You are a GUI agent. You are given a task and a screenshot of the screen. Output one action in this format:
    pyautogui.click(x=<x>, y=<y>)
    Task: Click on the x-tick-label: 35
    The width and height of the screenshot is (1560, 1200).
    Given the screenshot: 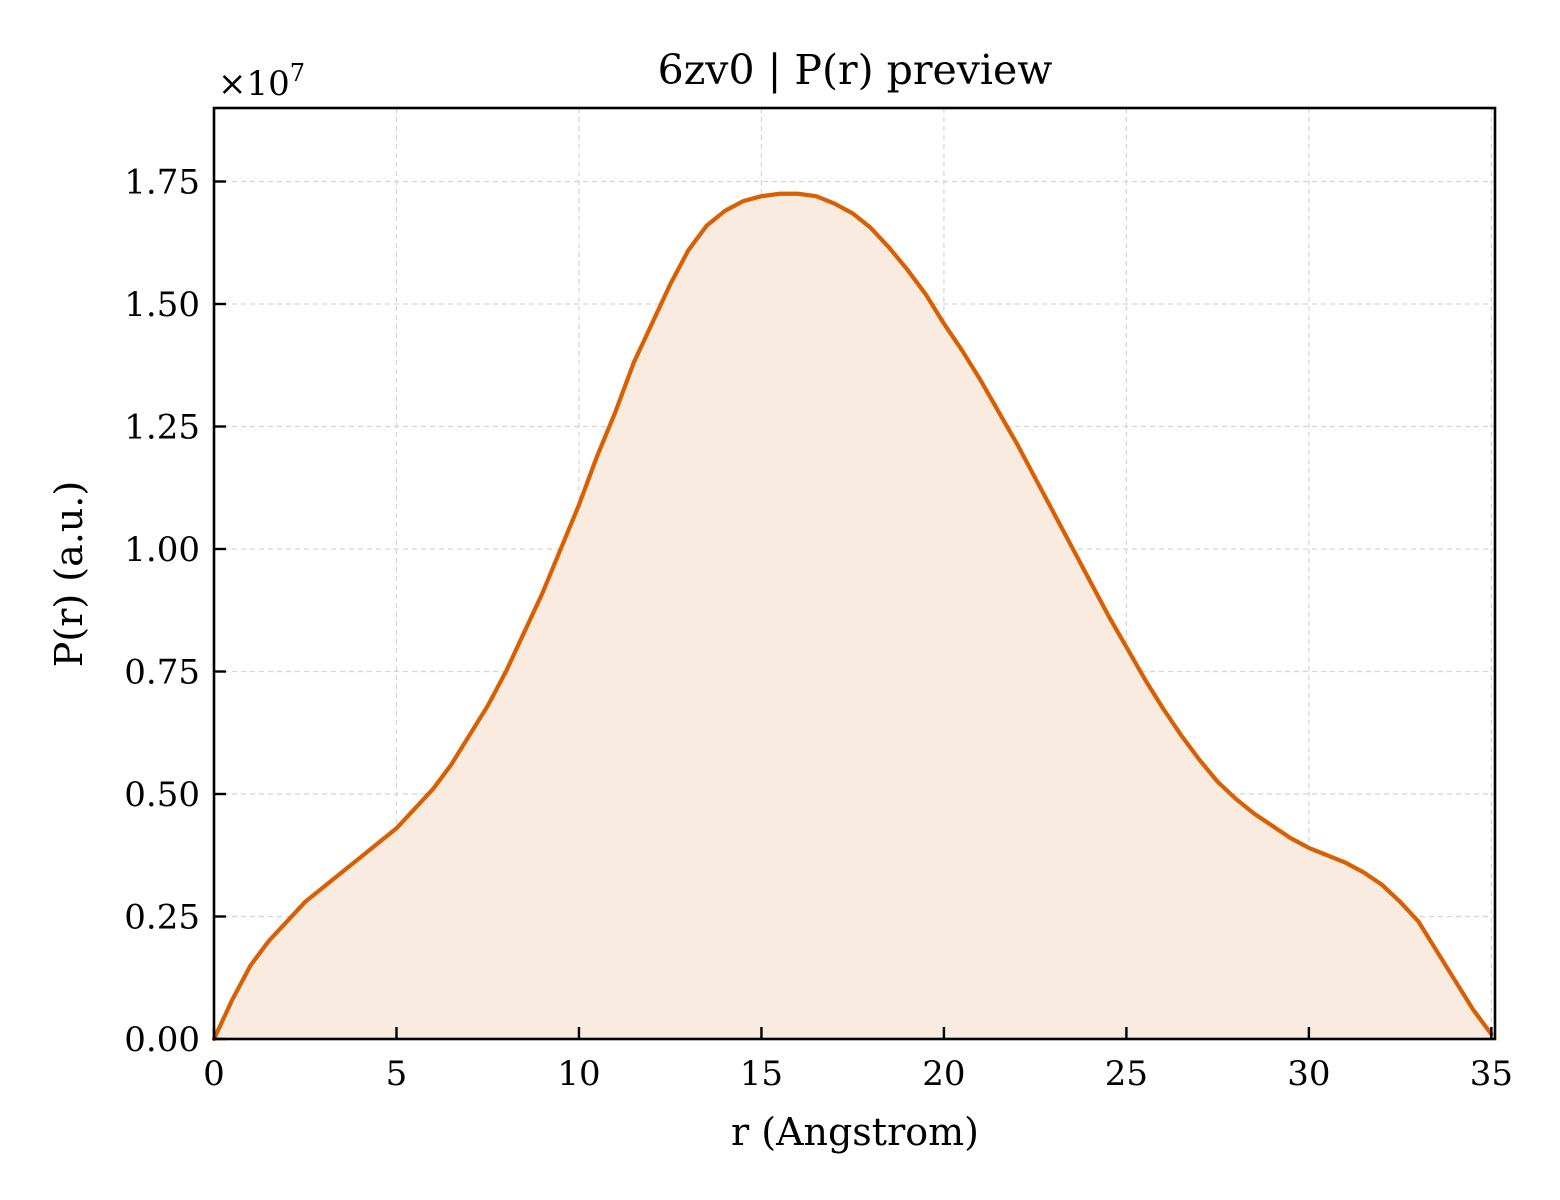 What is the action you would take?
    pyautogui.click(x=1491, y=1074)
    